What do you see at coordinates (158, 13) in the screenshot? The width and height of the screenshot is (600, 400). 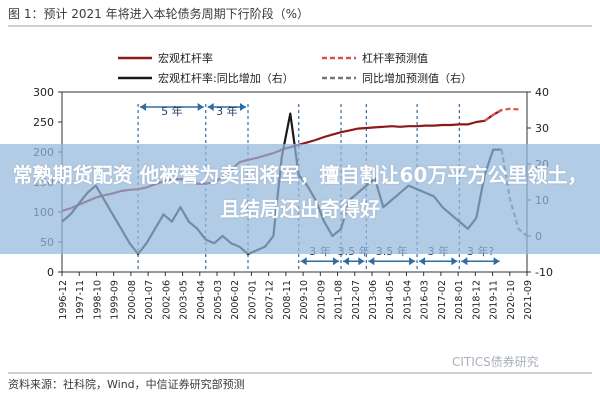 I see `chart-title: 图 1：预计 2021 年将进入本轮债务周期下行阶段（%）` at bounding box center [158, 13].